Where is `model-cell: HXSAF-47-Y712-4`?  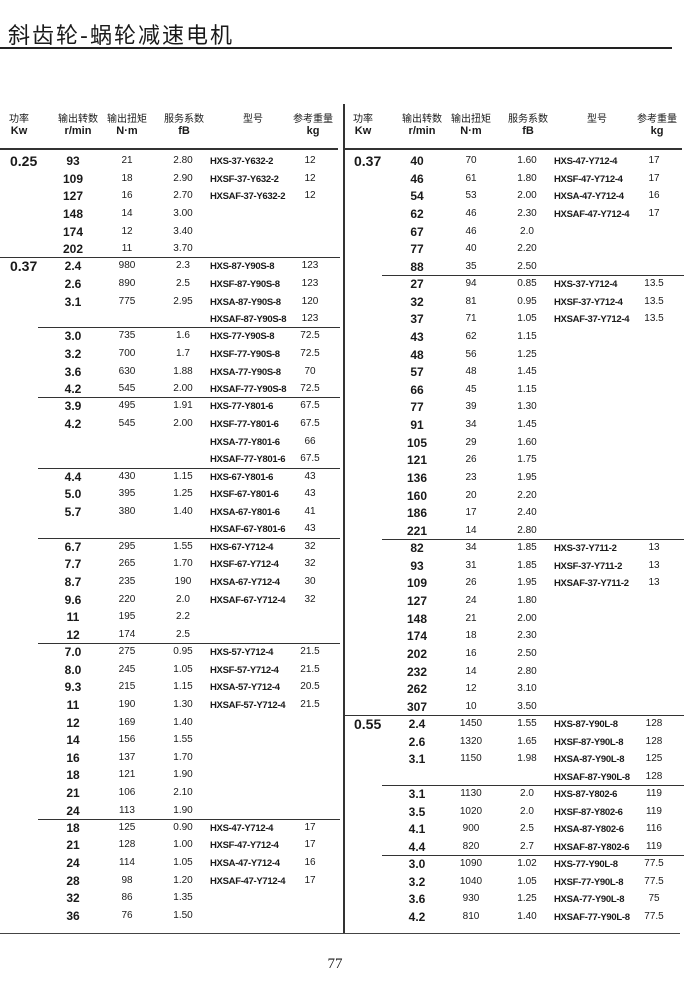 model-cell: HXSAF-47-Y712-4 is located at coordinates (248, 881).